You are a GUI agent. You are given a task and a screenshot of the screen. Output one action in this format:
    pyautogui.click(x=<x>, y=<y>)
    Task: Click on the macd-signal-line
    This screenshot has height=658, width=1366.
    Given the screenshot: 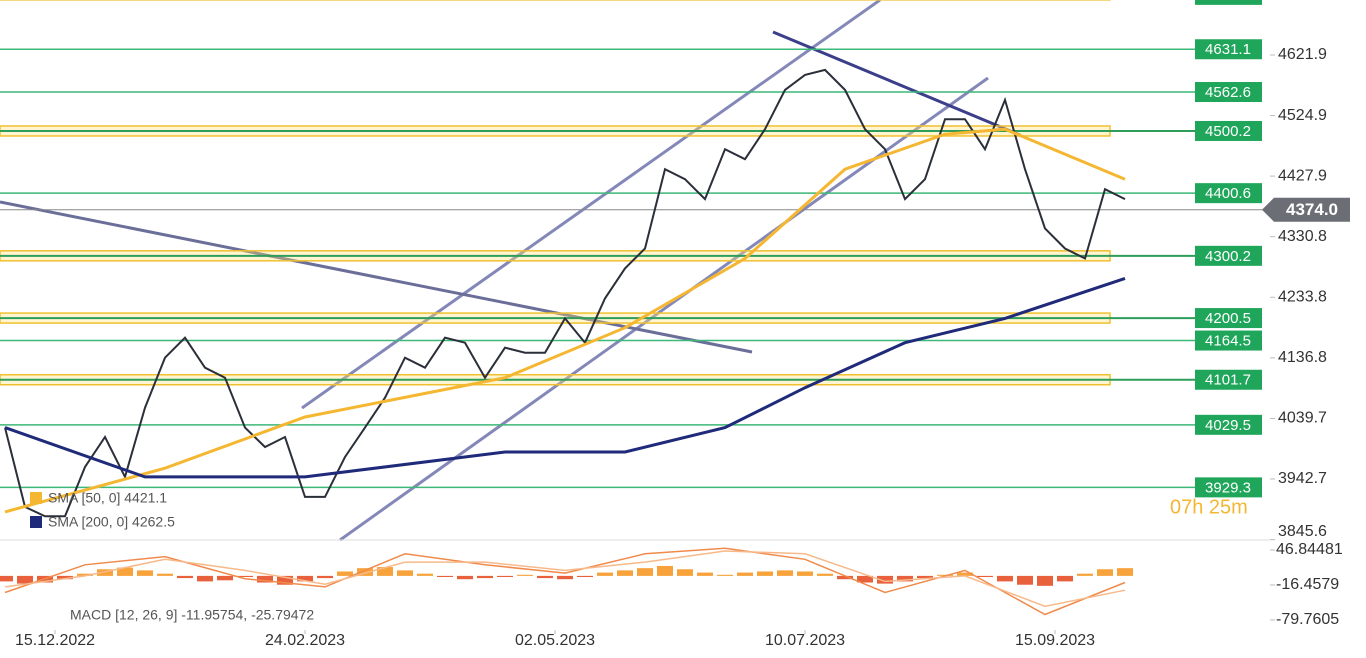 What is the action you would take?
    pyautogui.click(x=565, y=579)
    